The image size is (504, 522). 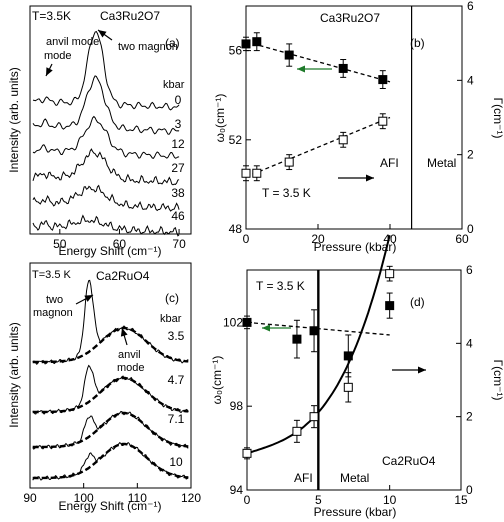 I want to click on panel-a-pressure-label: 27, so click(x=178, y=168).